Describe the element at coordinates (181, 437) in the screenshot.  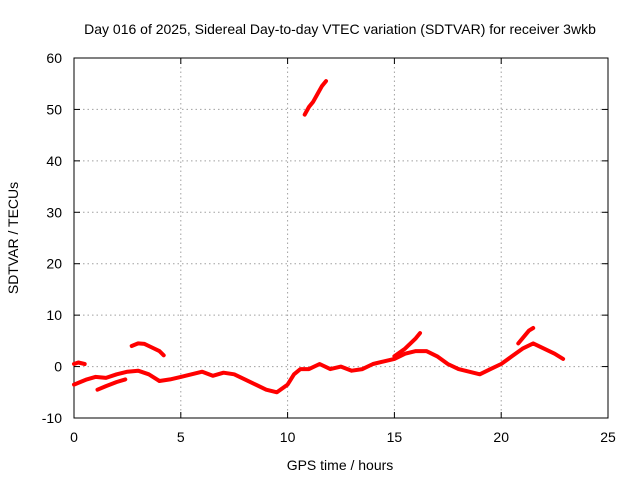
I see `x-tick-label: 5` at that location.